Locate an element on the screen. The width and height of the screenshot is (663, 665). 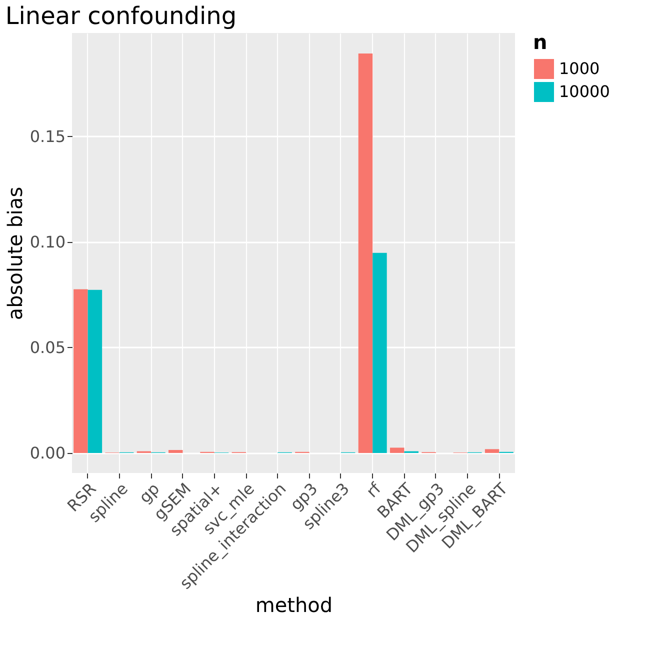
chart-title: Linear confounding is located at coordinates (121, 16).